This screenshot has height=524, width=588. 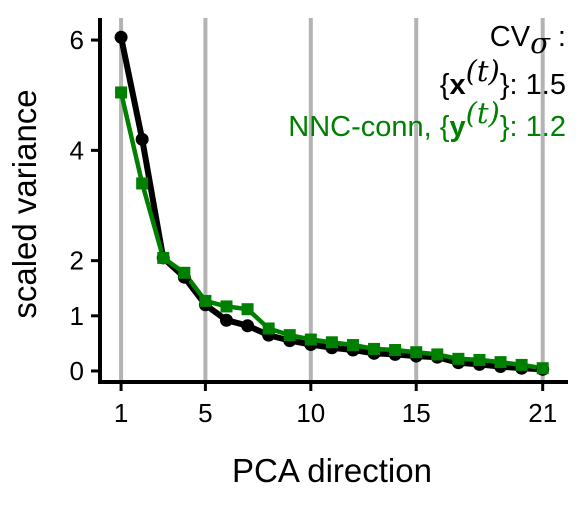 I want to click on y-tick-label: 6, so click(x=77, y=40).